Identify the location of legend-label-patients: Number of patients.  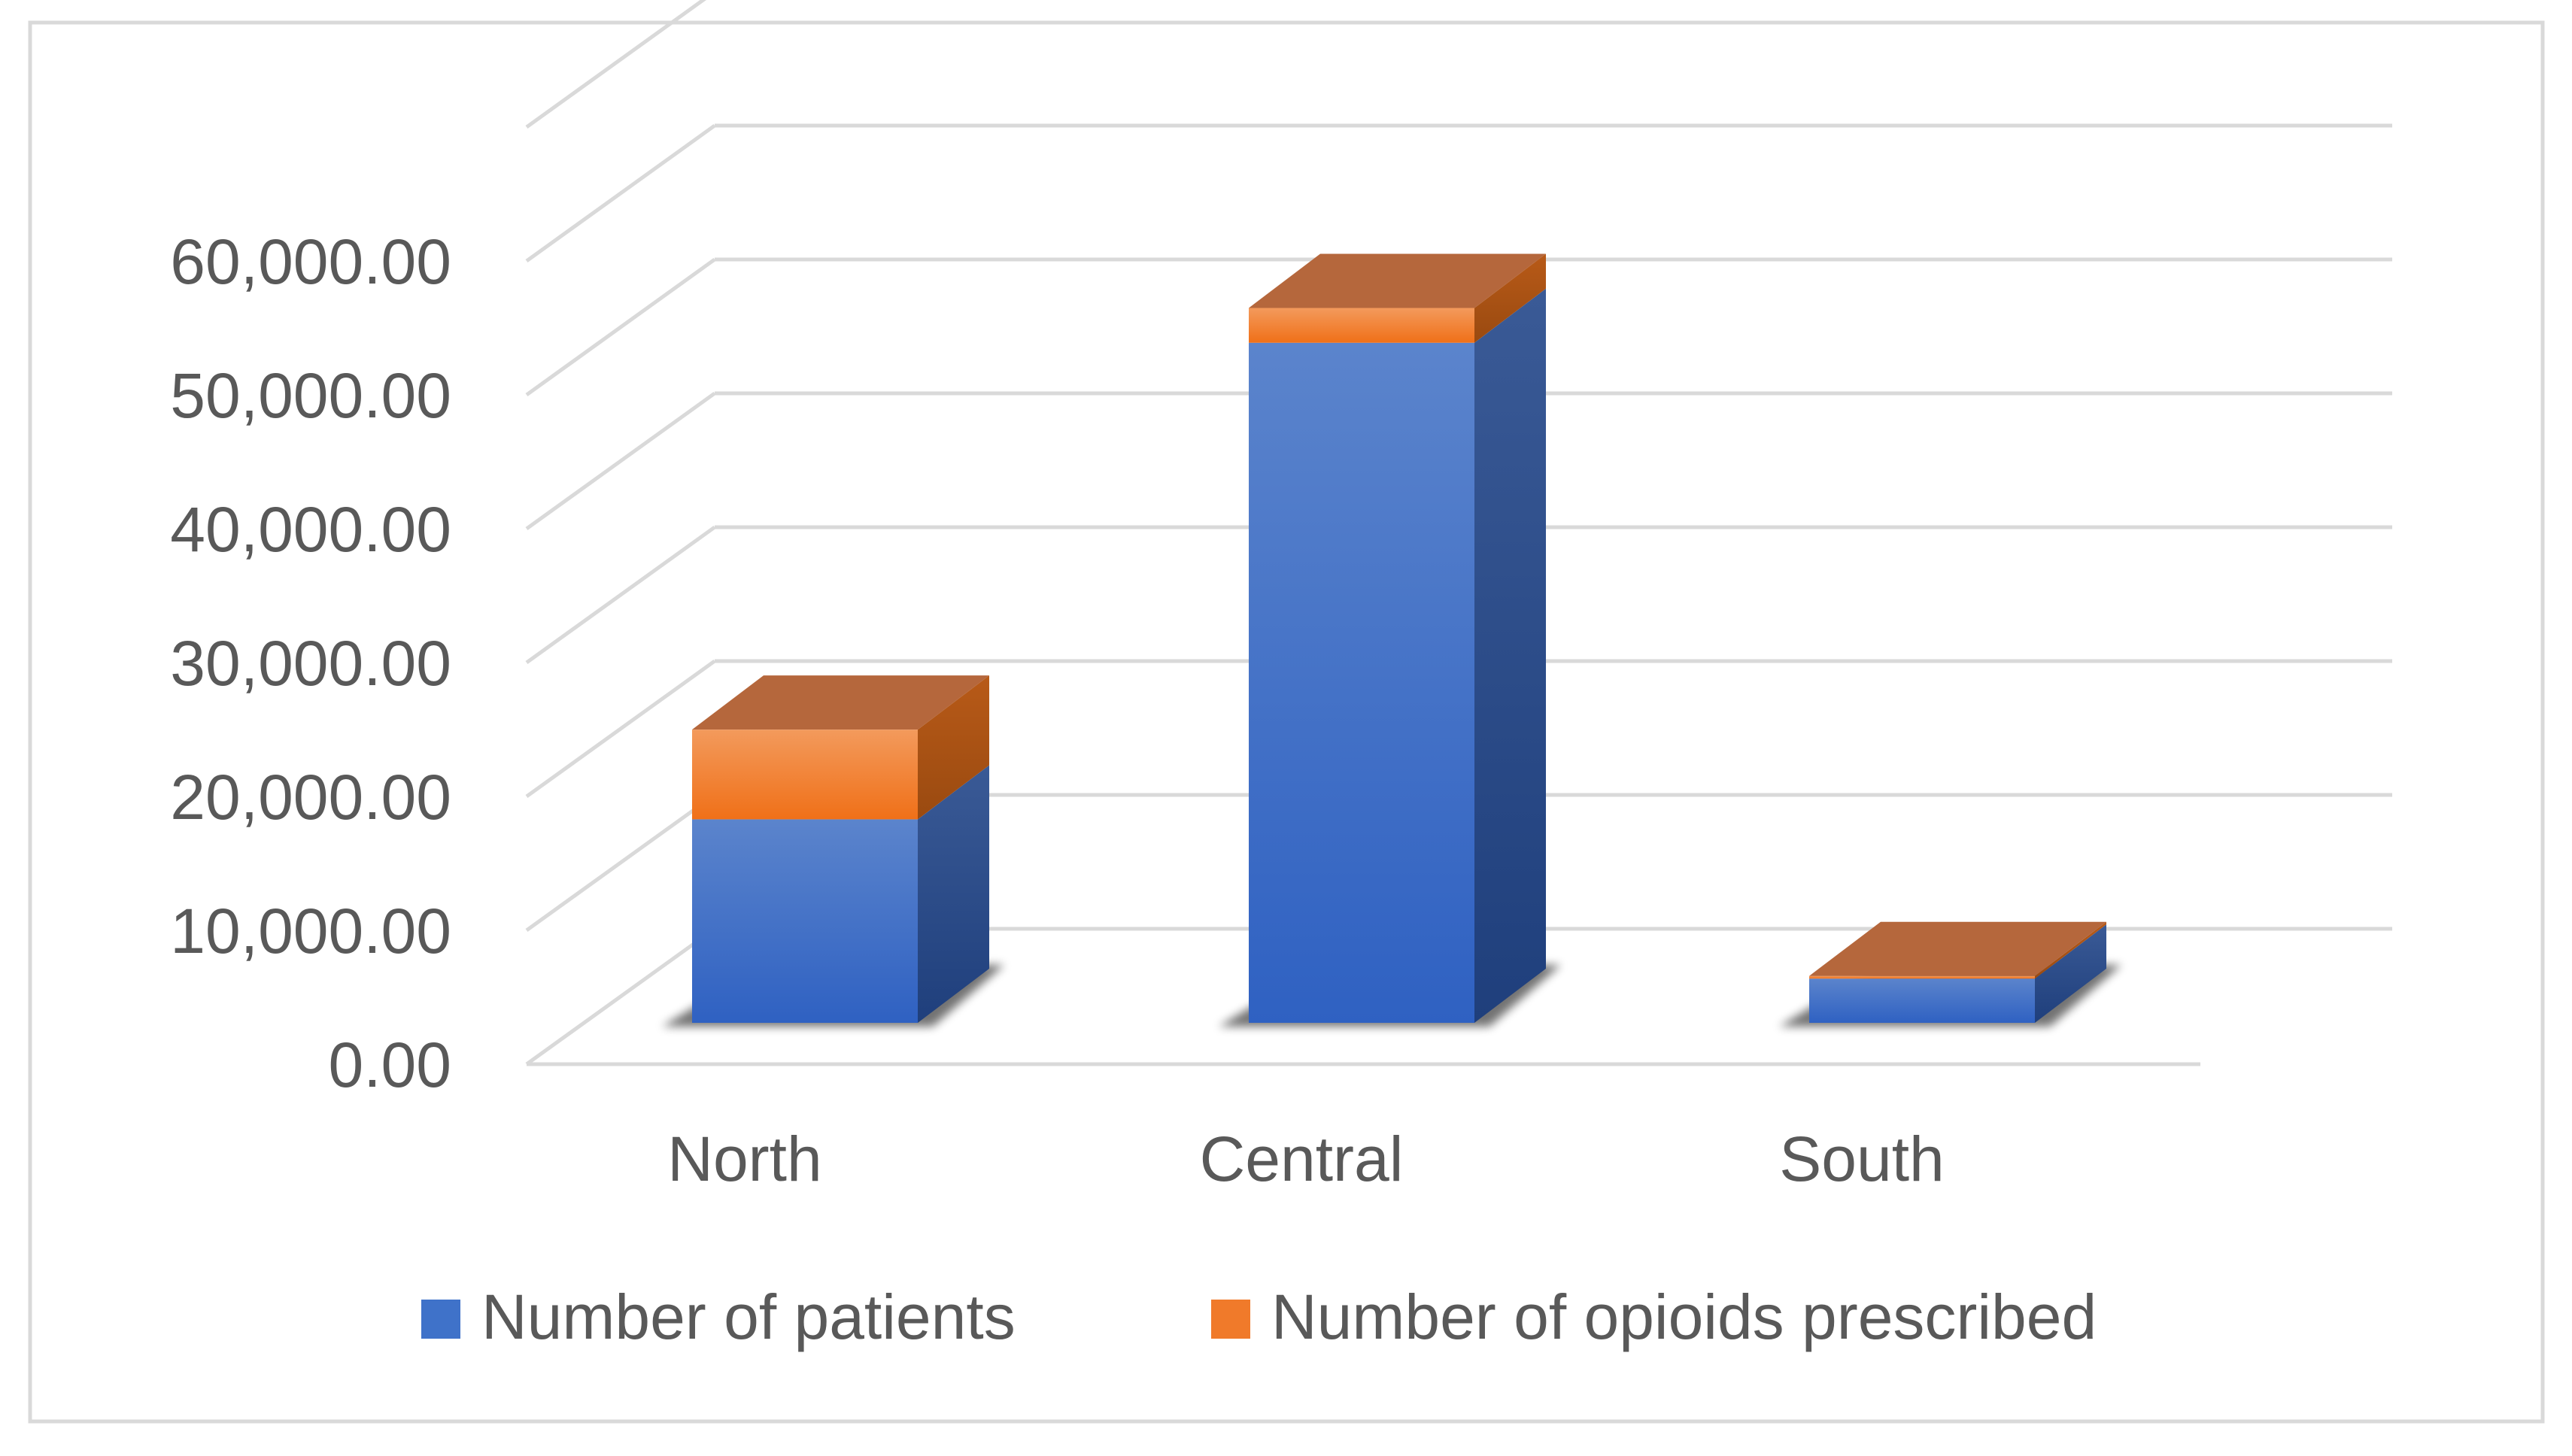
(748, 1317).